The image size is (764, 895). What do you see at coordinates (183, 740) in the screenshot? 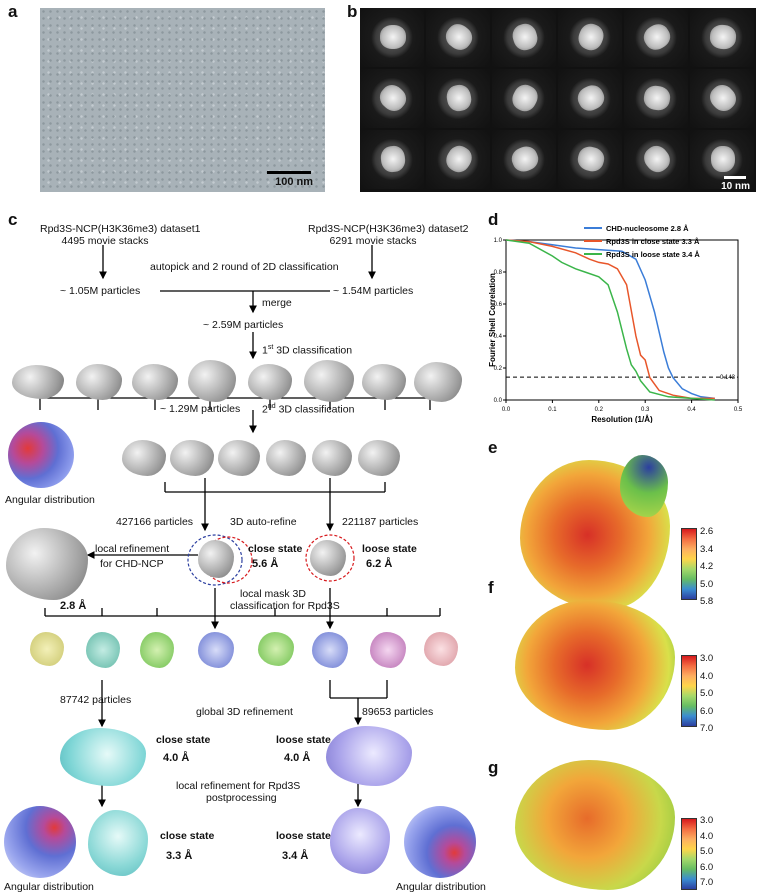
I see `close-state-2-label: close state` at bounding box center [183, 740].